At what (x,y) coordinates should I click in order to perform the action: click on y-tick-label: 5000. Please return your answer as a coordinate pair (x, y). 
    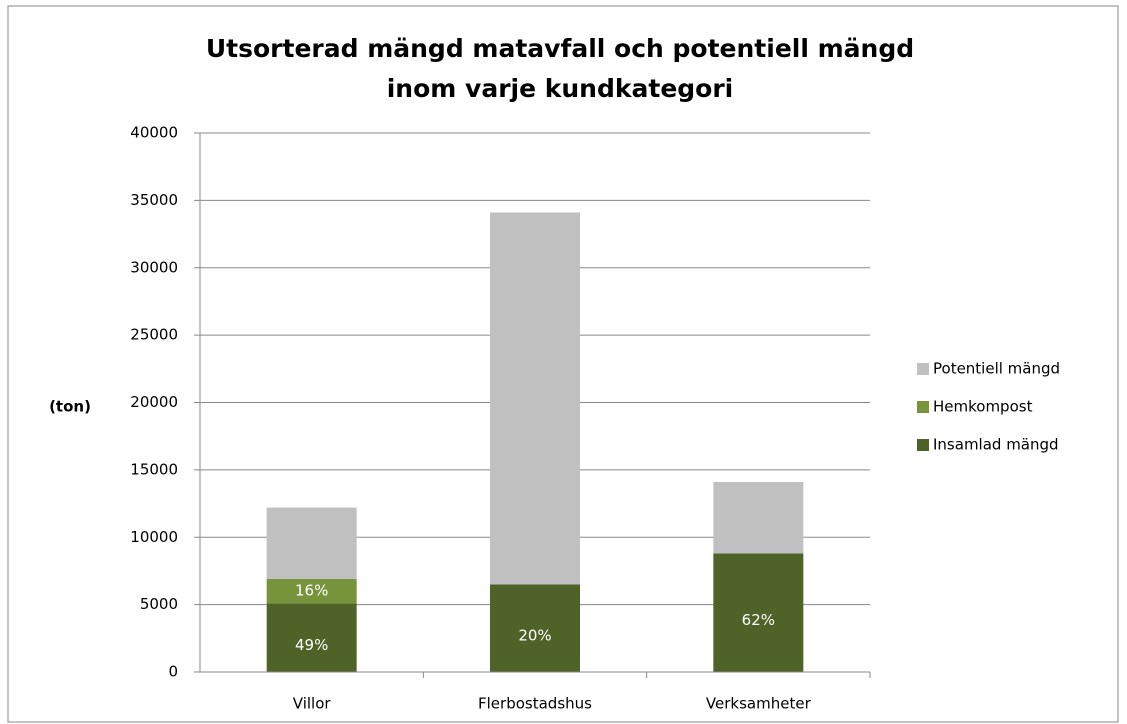
    Looking at the image, I should click on (159, 604).